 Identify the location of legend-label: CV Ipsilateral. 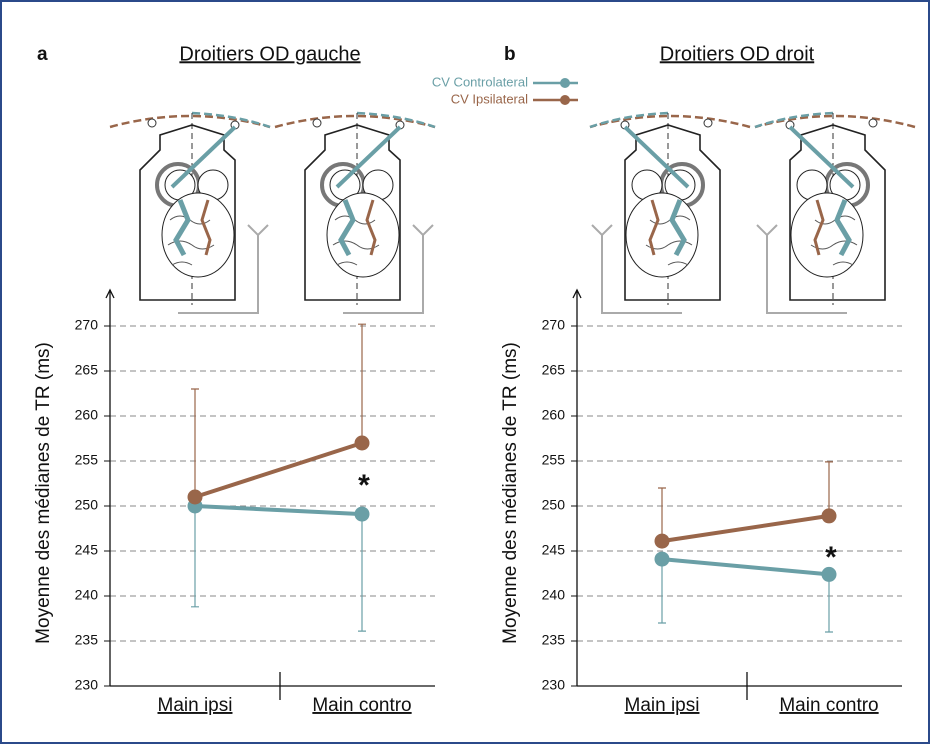
(489, 98).